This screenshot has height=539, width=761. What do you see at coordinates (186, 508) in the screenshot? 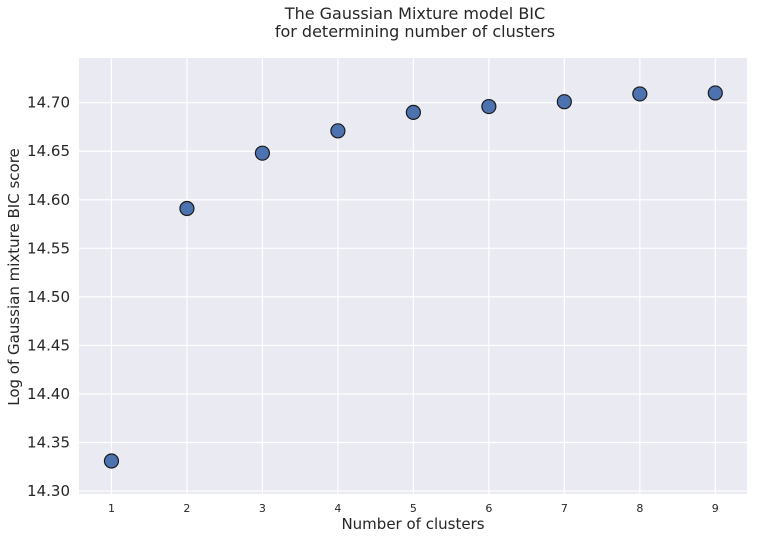
I see `x-tick-label: 2` at bounding box center [186, 508].